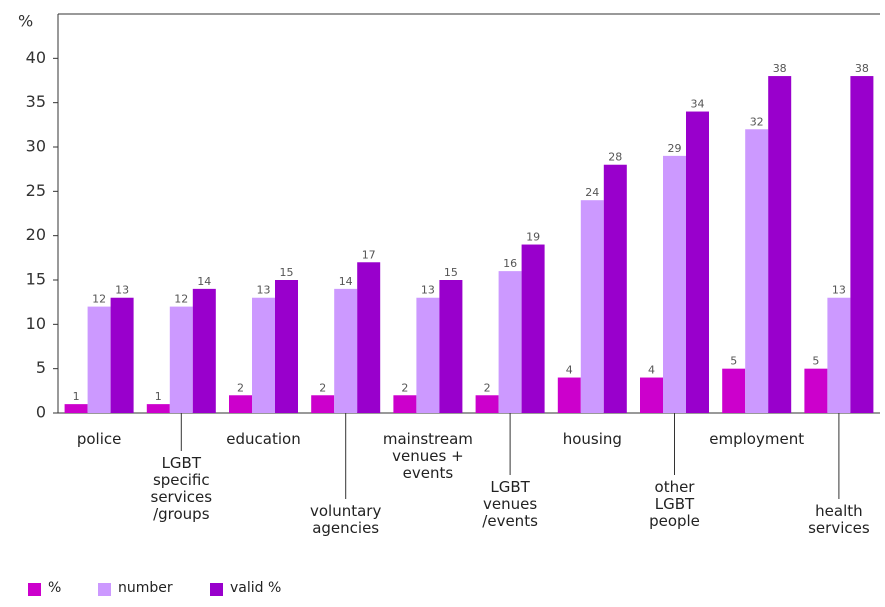 This screenshot has height=607, width=885. Describe the element at coordinates (36, 234) in the screenshot. I see `y-tick-label: 20` at that location.